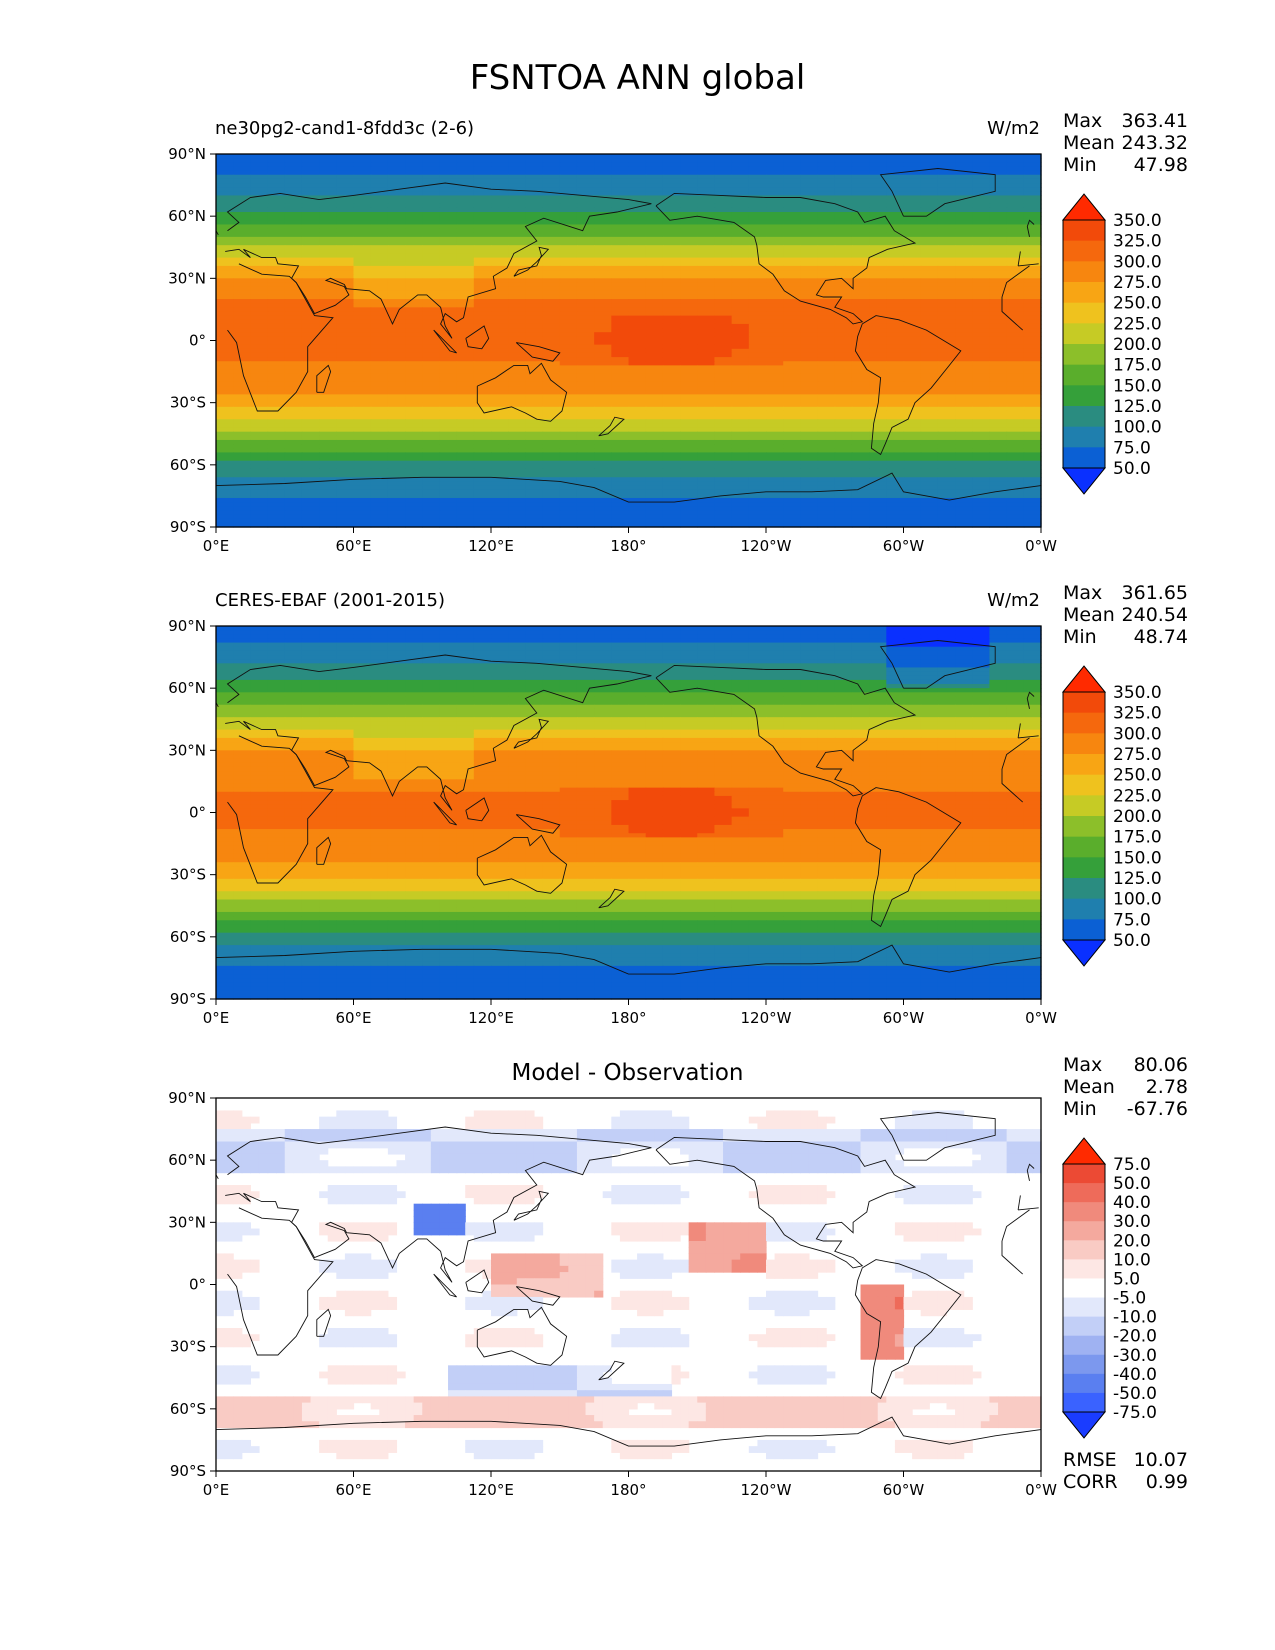 Image resolution: width=1275 pixels, height=1650 pixels. I want to click on colorbar-segment, so click(1084, 313).